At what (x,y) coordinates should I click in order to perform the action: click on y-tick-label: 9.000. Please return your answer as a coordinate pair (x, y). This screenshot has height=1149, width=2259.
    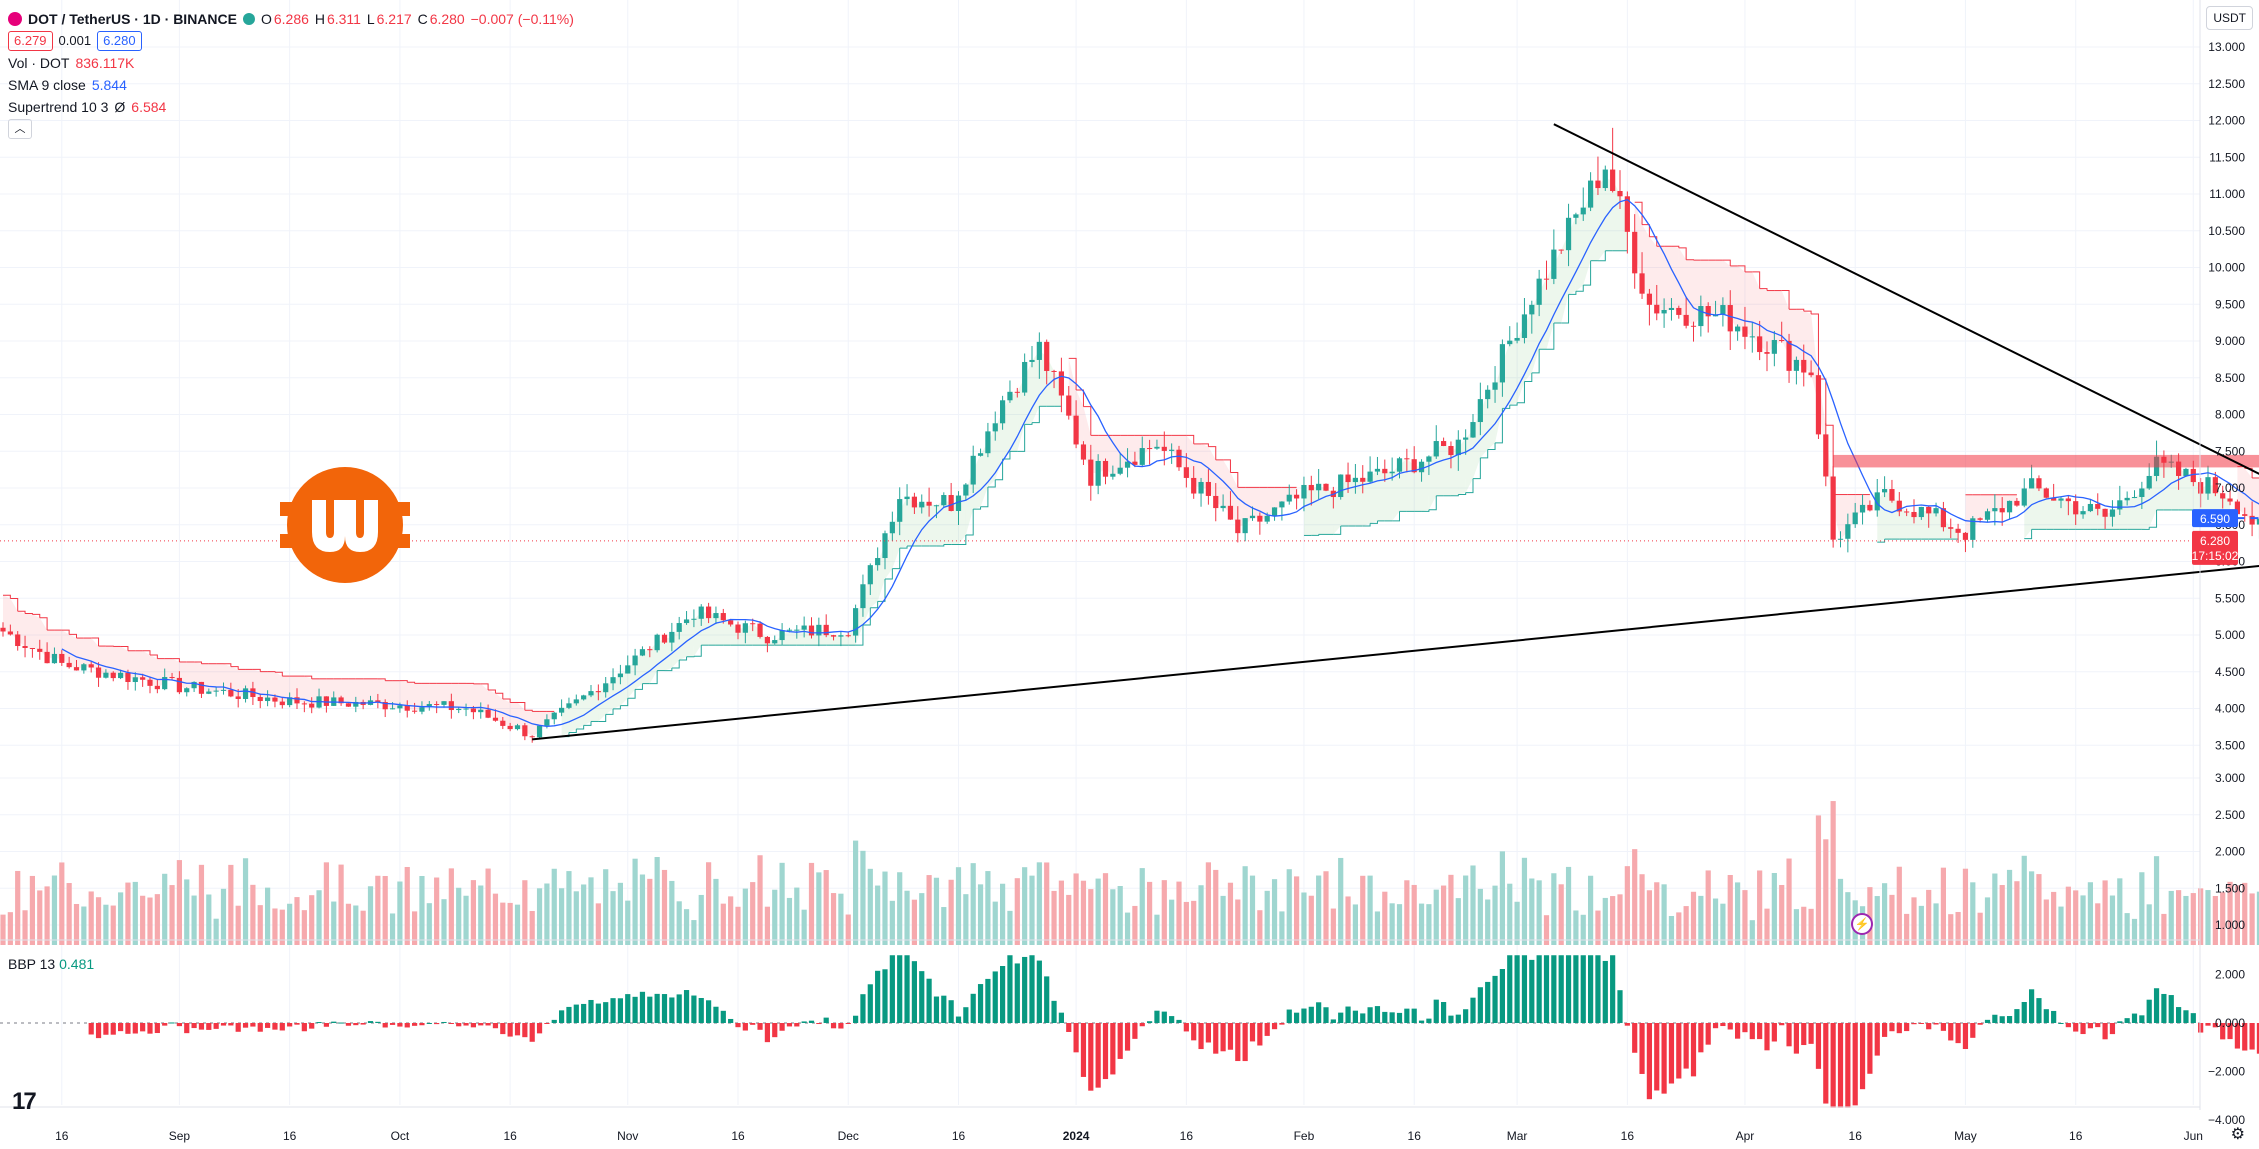
    Looking at the image, I should click on (2230, 341).